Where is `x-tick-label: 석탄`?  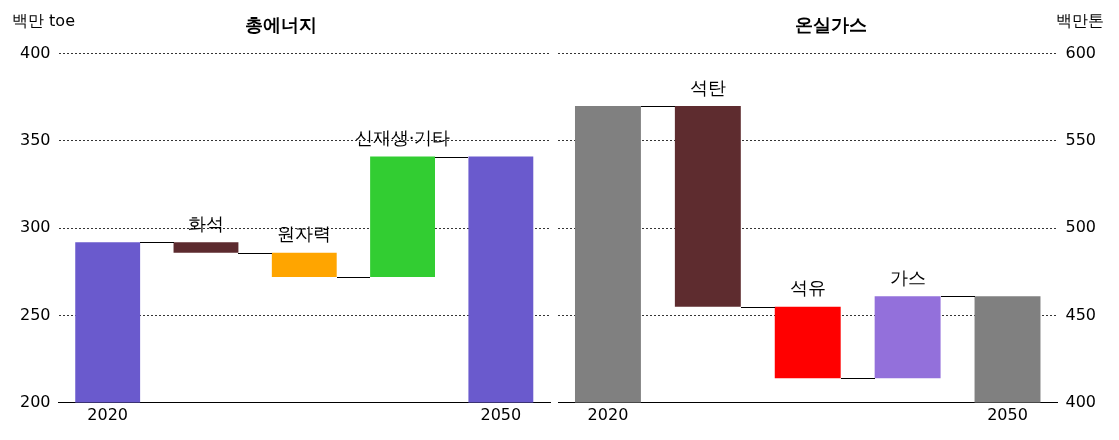 x-tick-label: 석탄 is located at coordinates (707, 87).